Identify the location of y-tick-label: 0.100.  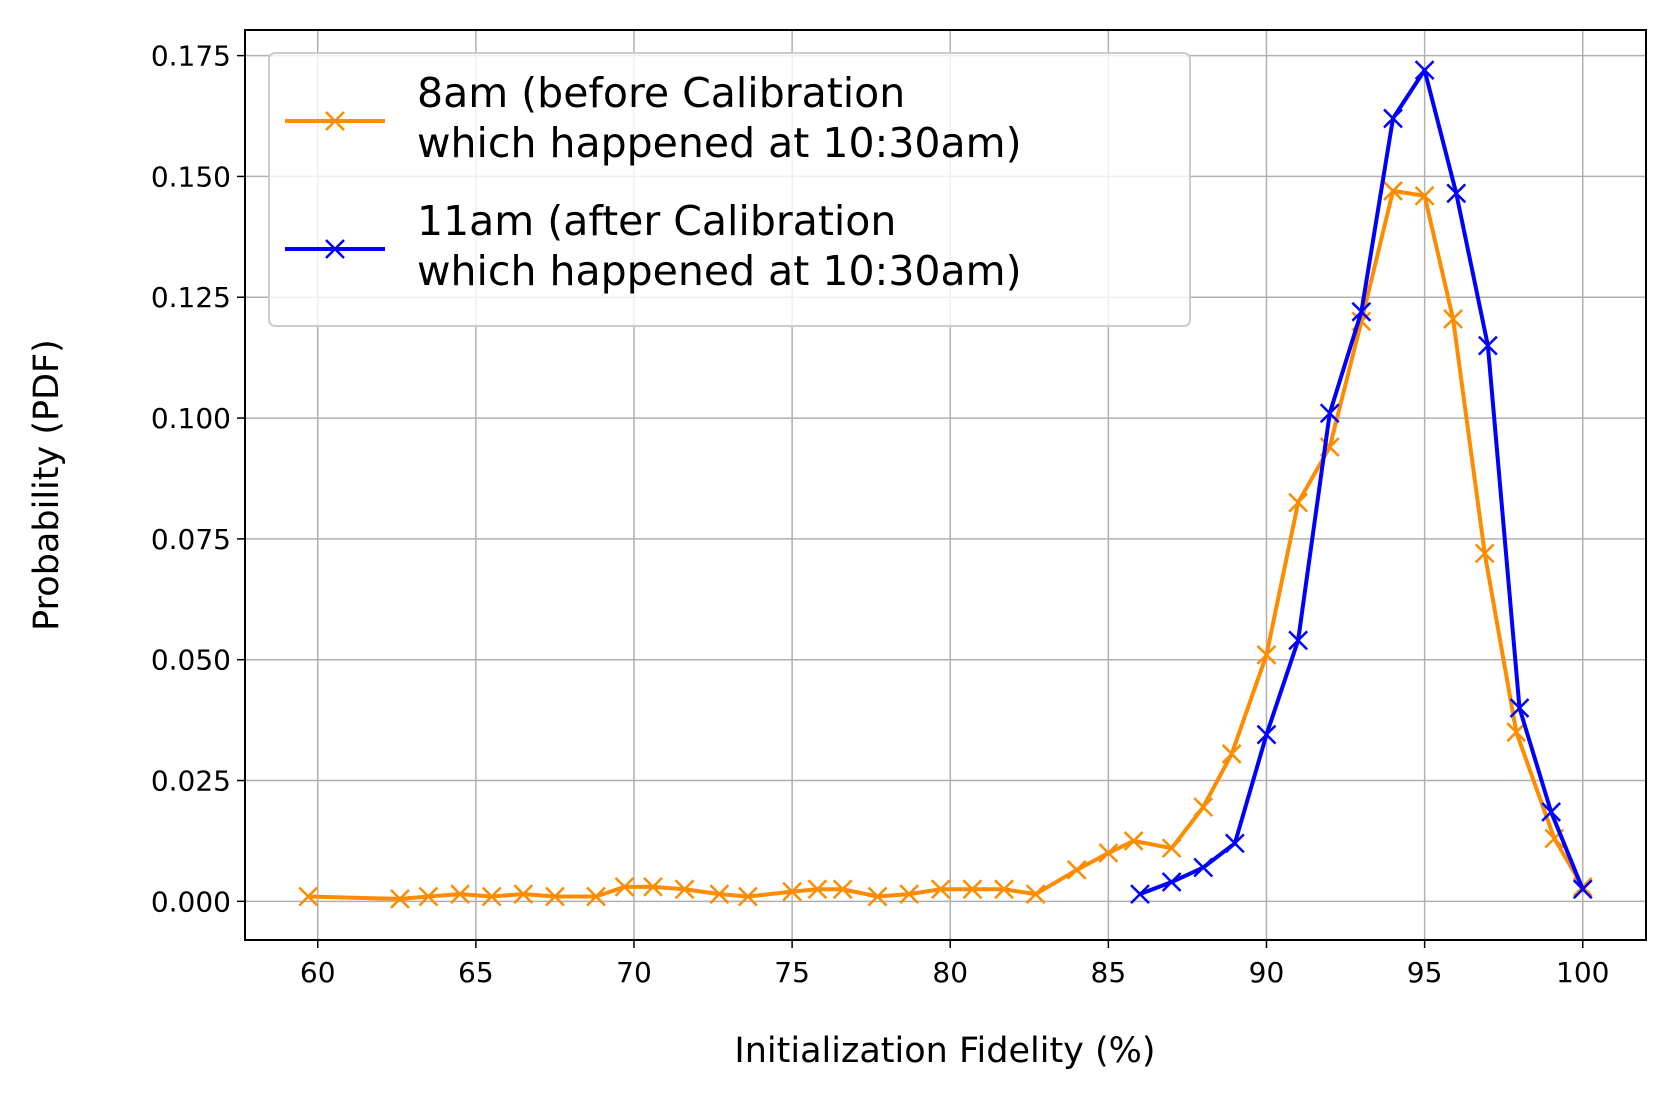
(191, 418).